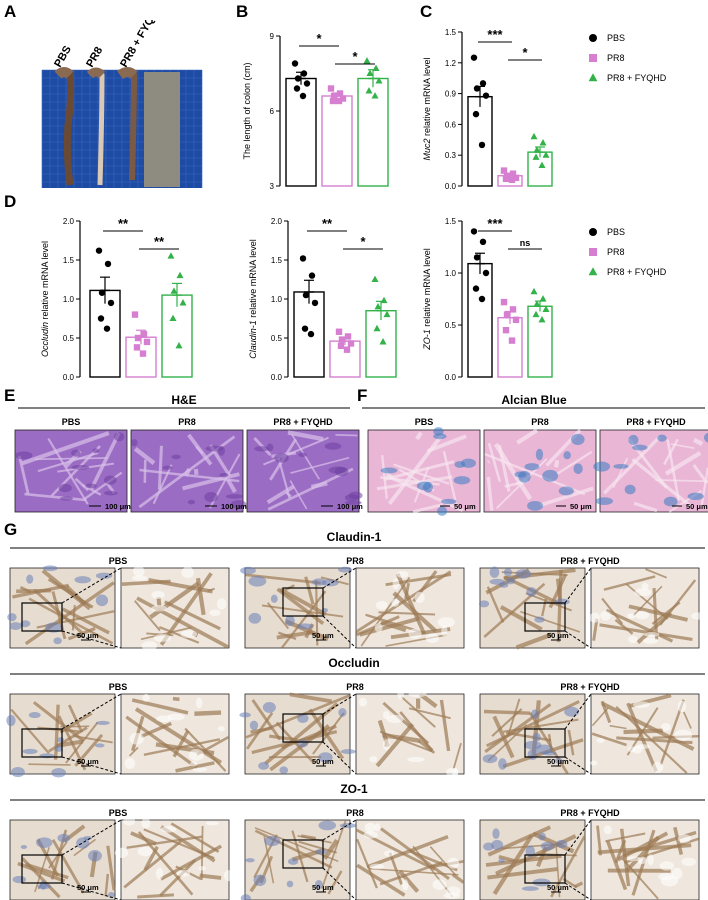 The image size is (708, 900). What do you see at coordinates (187, 422) in the screenshot?
I see `panel-e-label: PR8` at bounding box center [187, 422].